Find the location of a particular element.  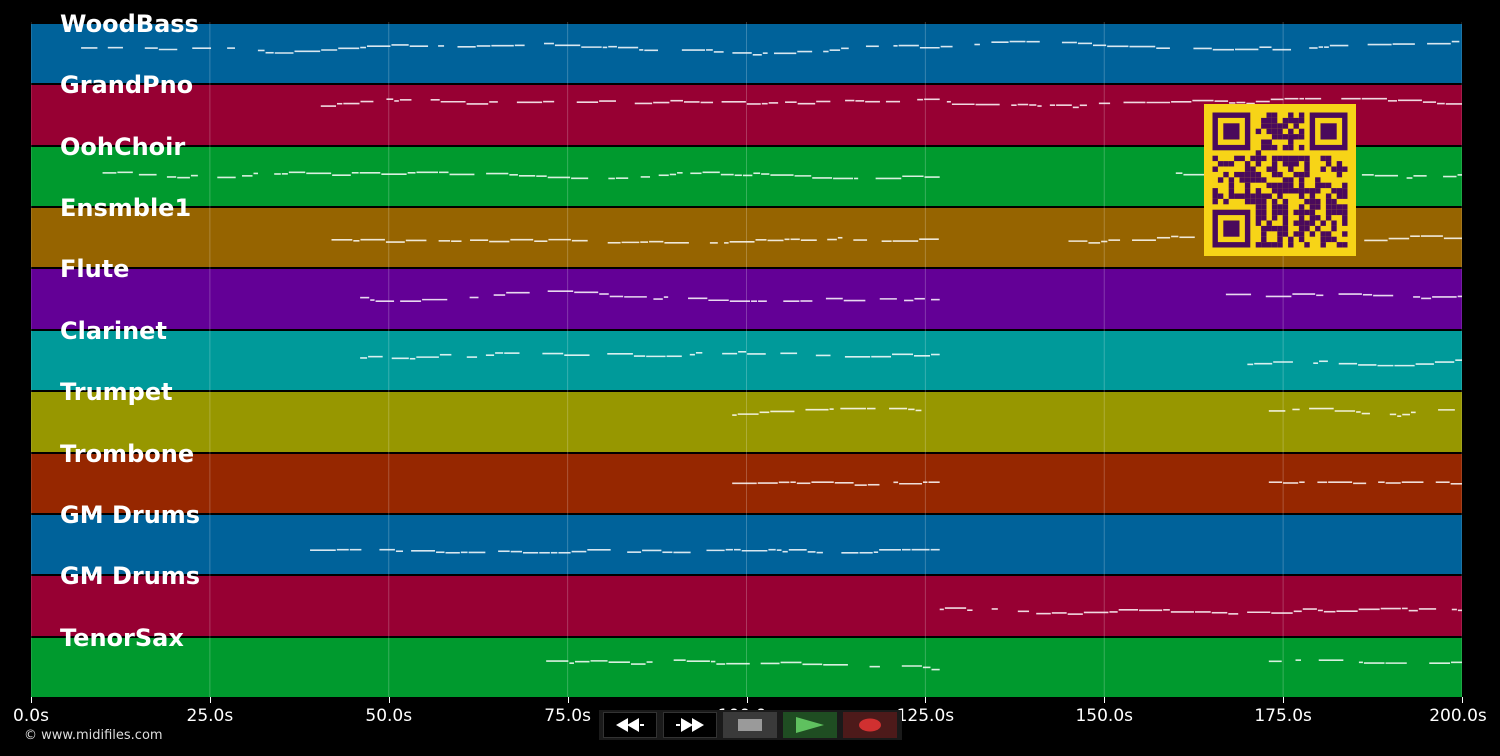

record-button is located at coordinates (870, 725).